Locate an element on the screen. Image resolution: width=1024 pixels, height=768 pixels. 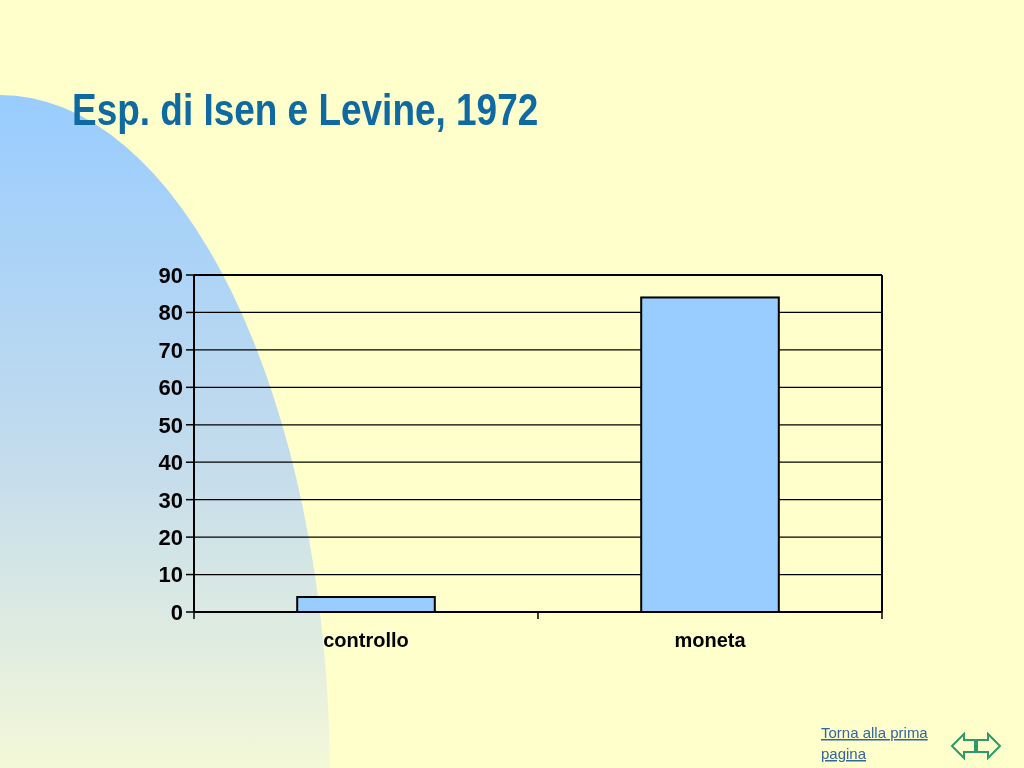
y-tick-label: 70 is located at coordinates (170, 350).